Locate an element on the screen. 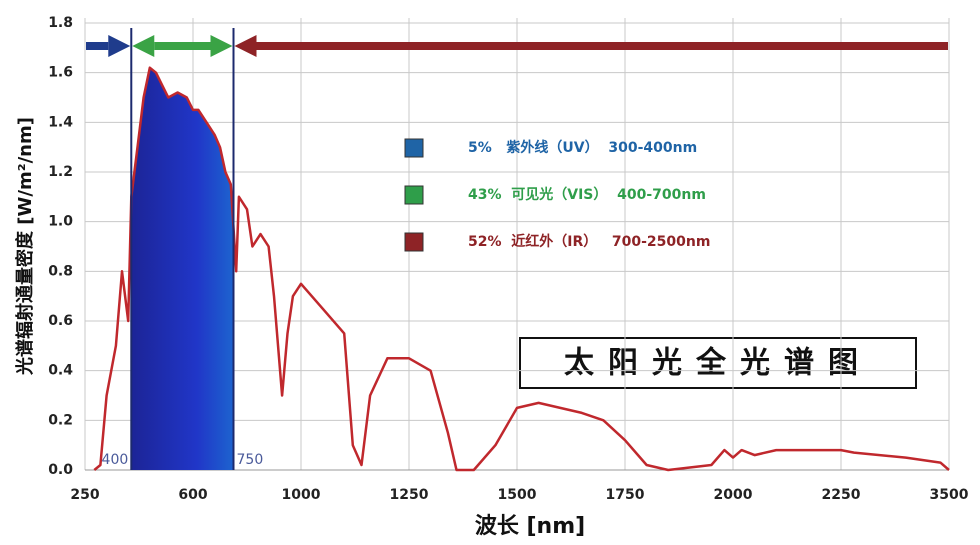  y-tick-label: 0.0 is located at coordinates (60, 470).